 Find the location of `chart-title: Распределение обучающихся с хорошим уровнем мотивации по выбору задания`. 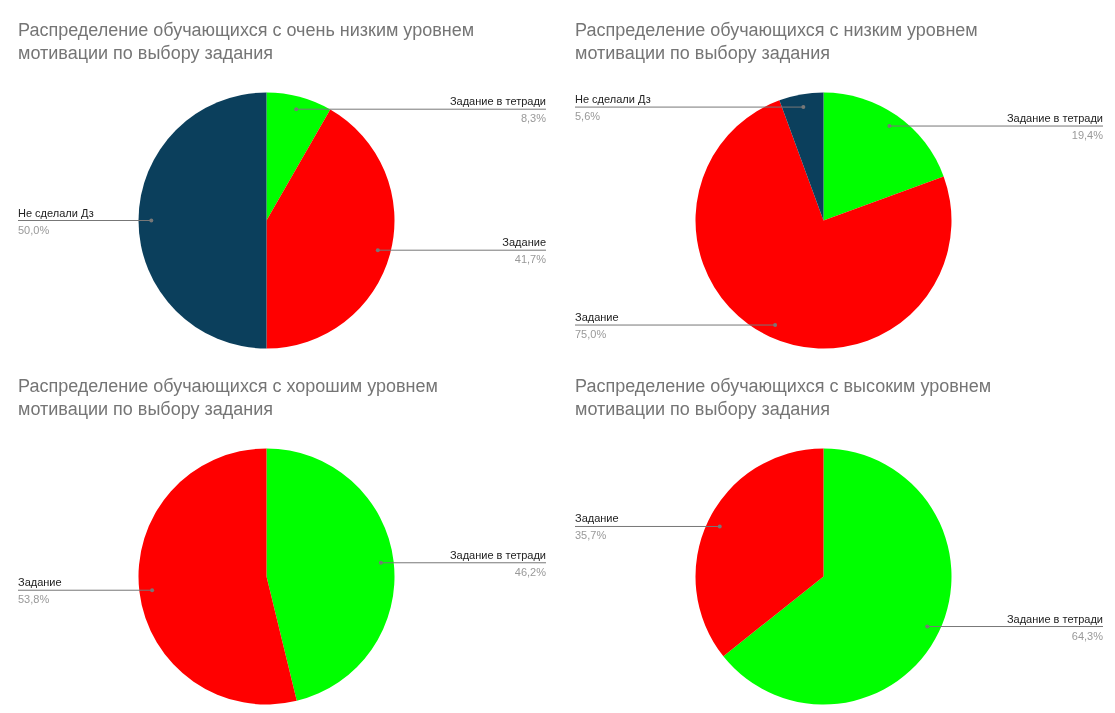

chart-title: Распределение обучающихся с хорошим уровнем мотивации по выбору задания is located at coordinates (228, 397).